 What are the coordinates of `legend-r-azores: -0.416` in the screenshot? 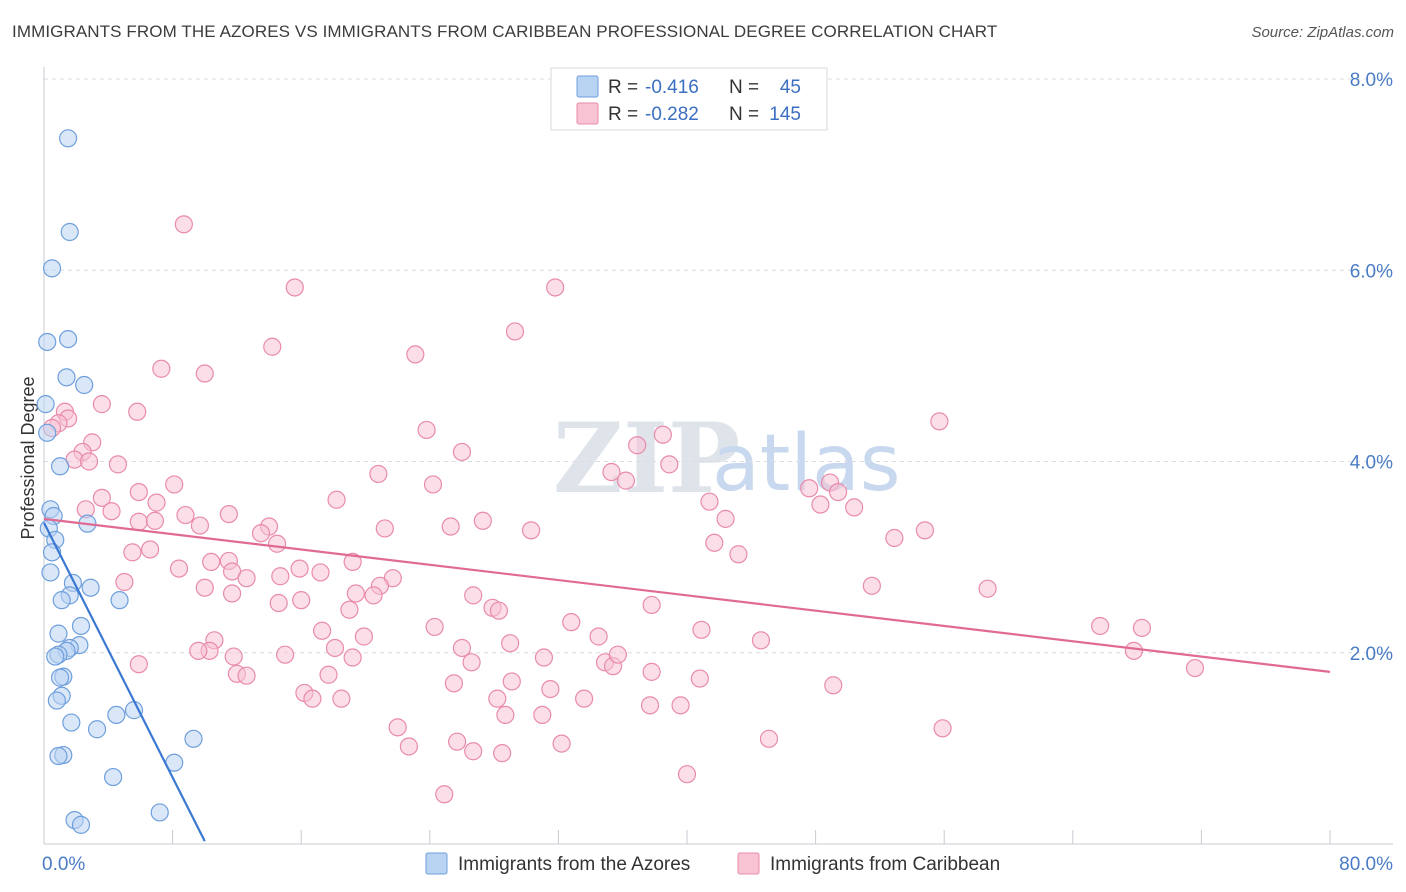 It's located at (672, 87).